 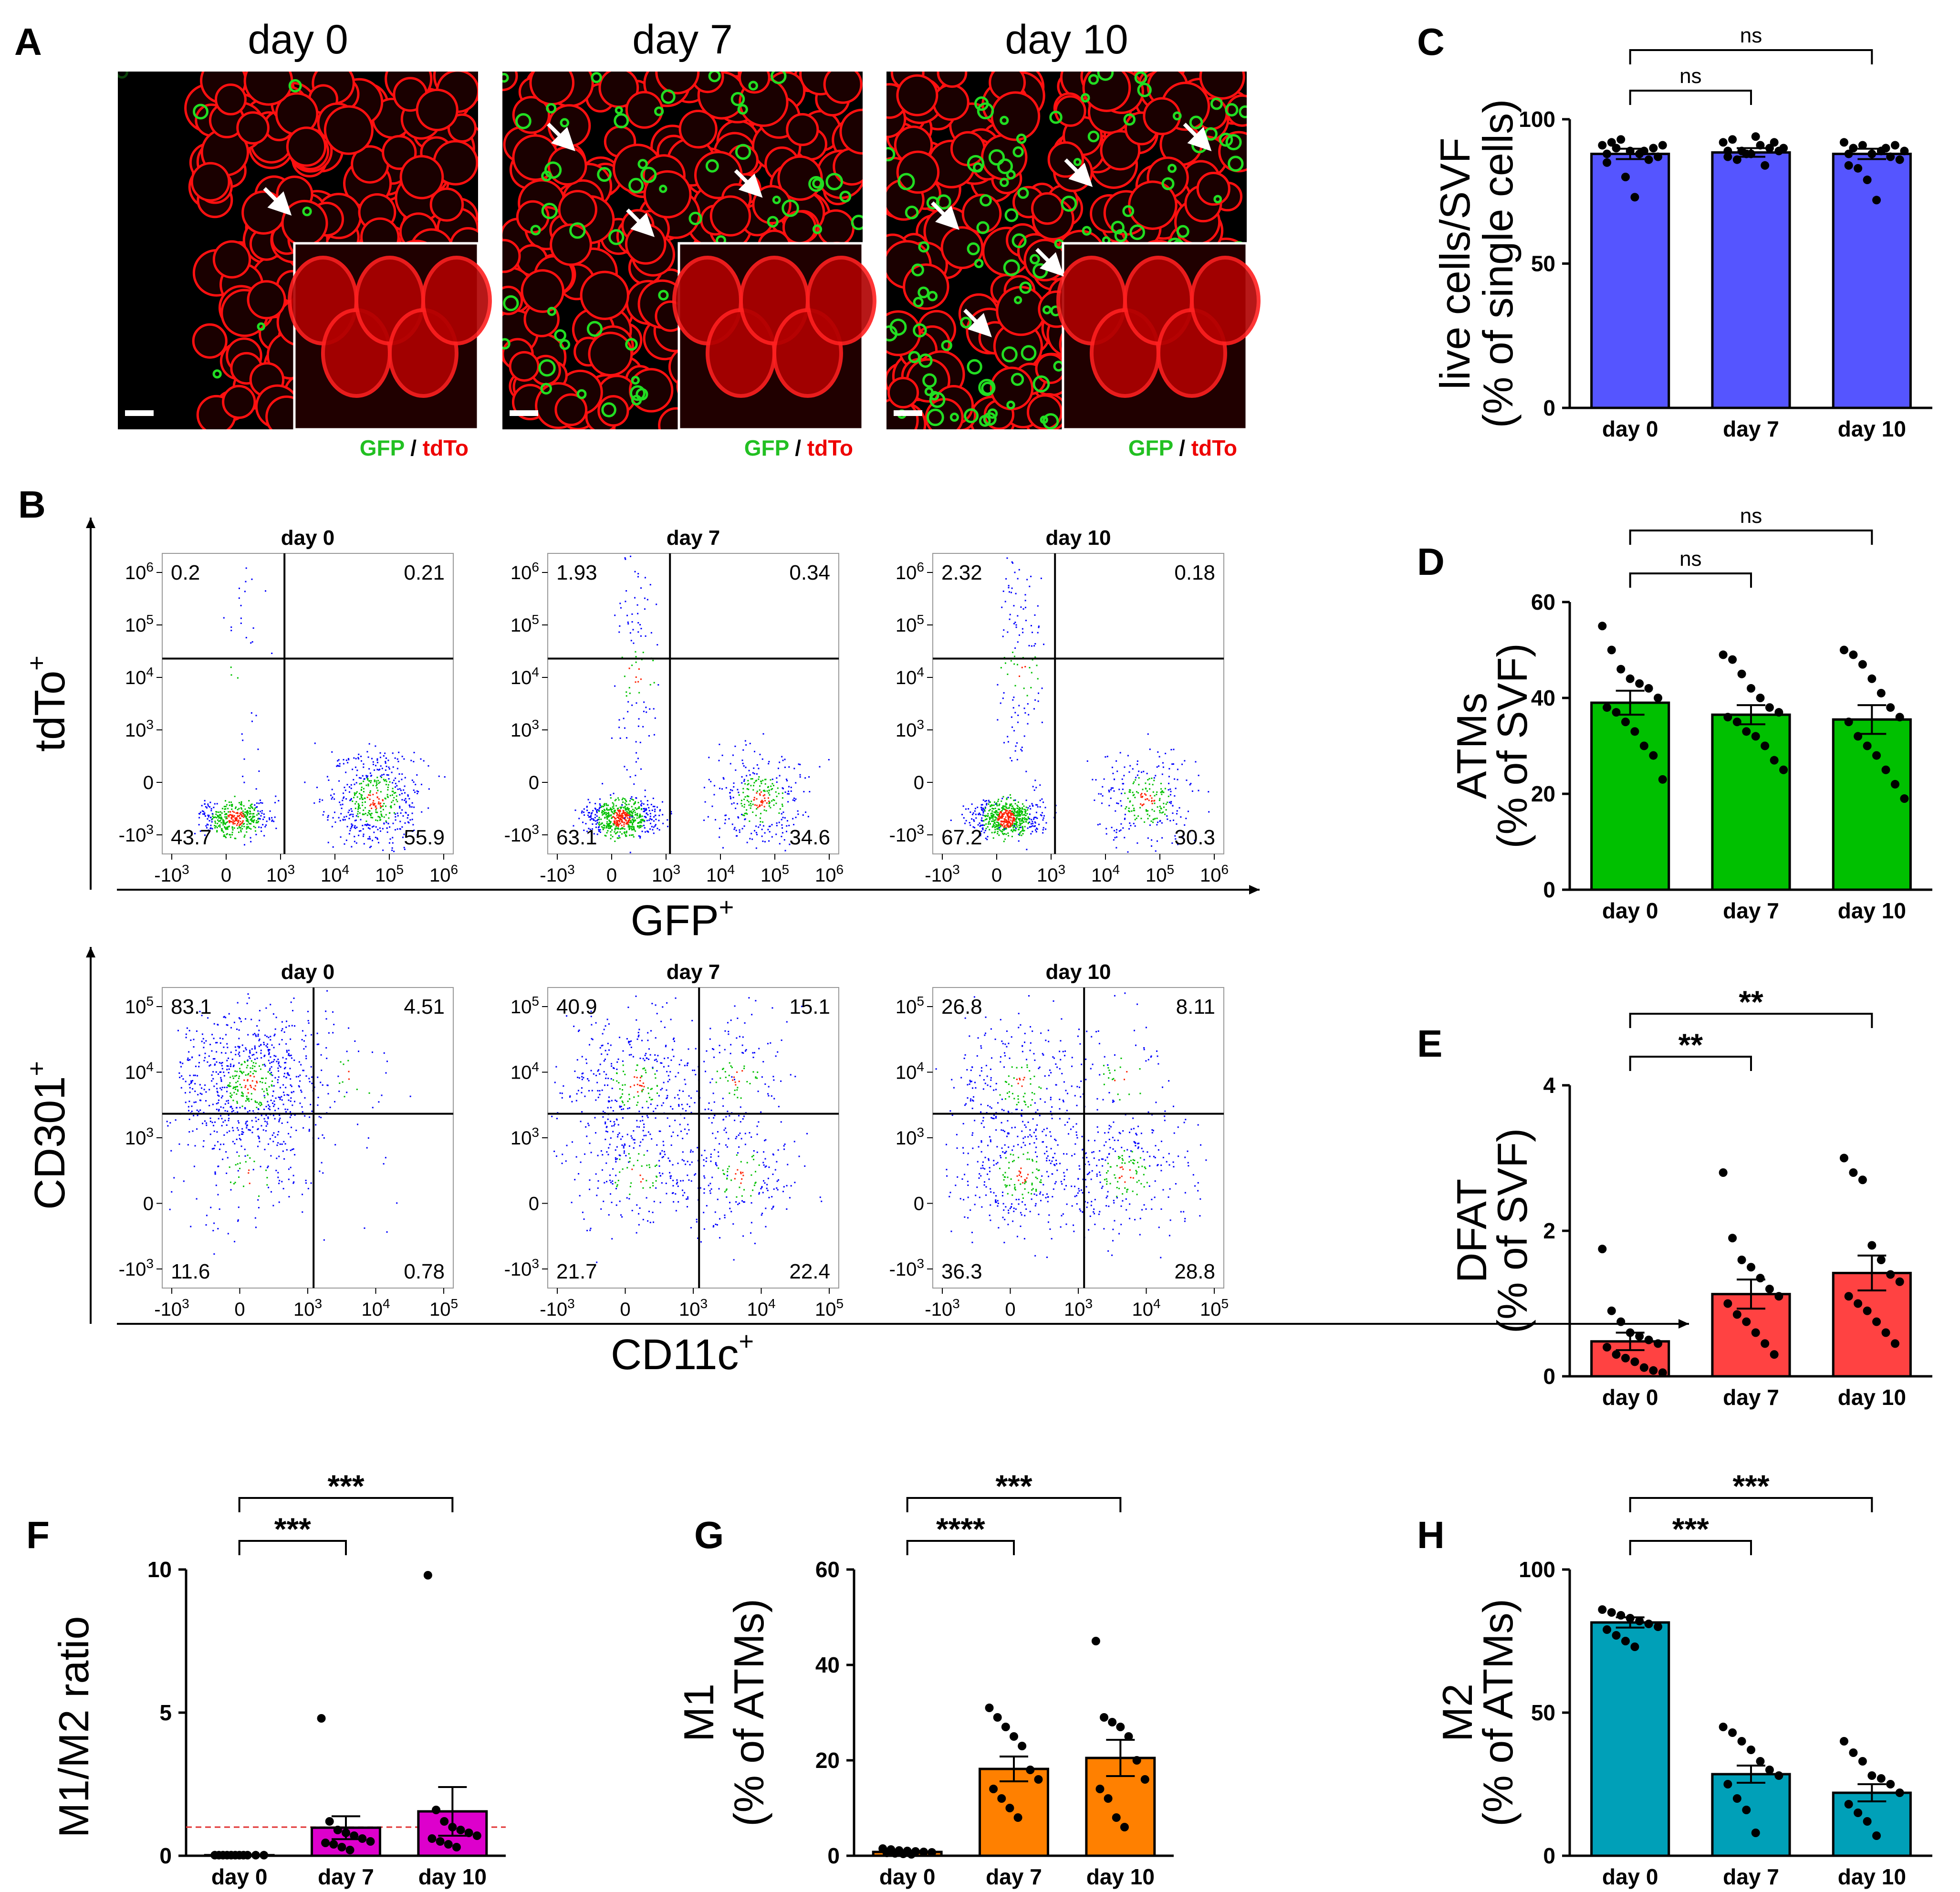 What do you see at coordinates (693, 1138) in the screenshot?
I see `flow-plot-frame` at bounding box center [693, 1138].